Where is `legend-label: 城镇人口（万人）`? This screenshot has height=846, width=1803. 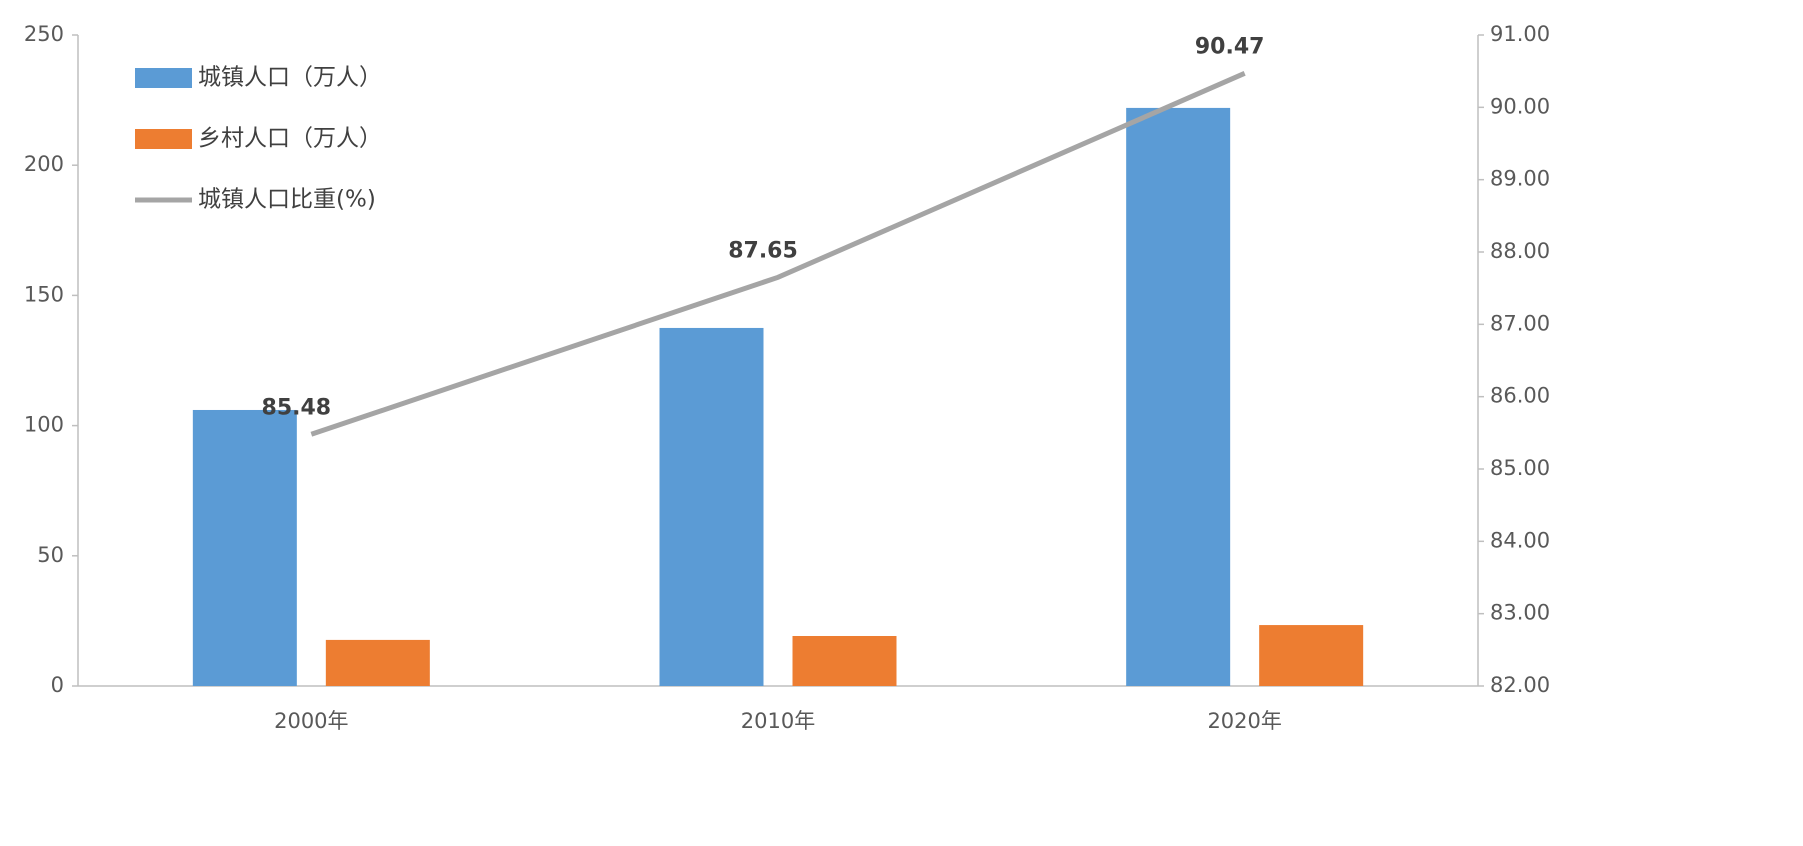 legend-label: 城镇人口（万人） is located at coordinates (290, 78).